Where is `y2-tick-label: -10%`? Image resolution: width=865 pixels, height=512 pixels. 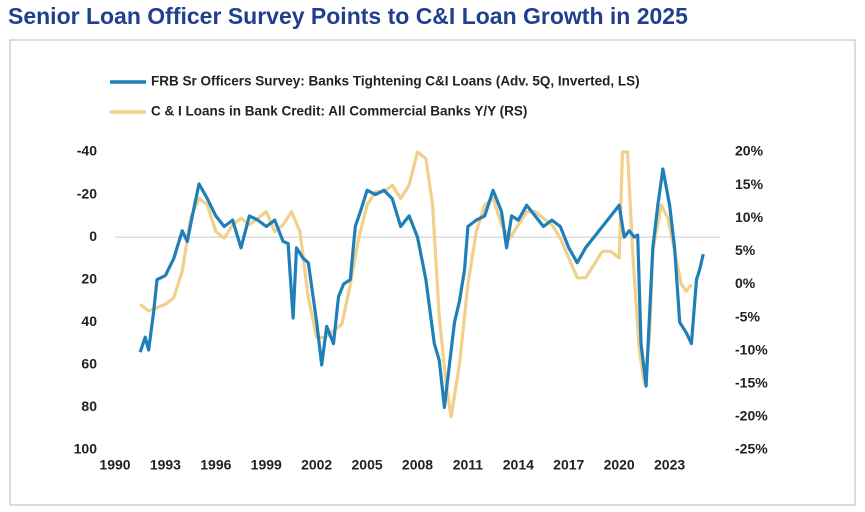 y2-tick-label: -10% is located at coordinates (751, 349).